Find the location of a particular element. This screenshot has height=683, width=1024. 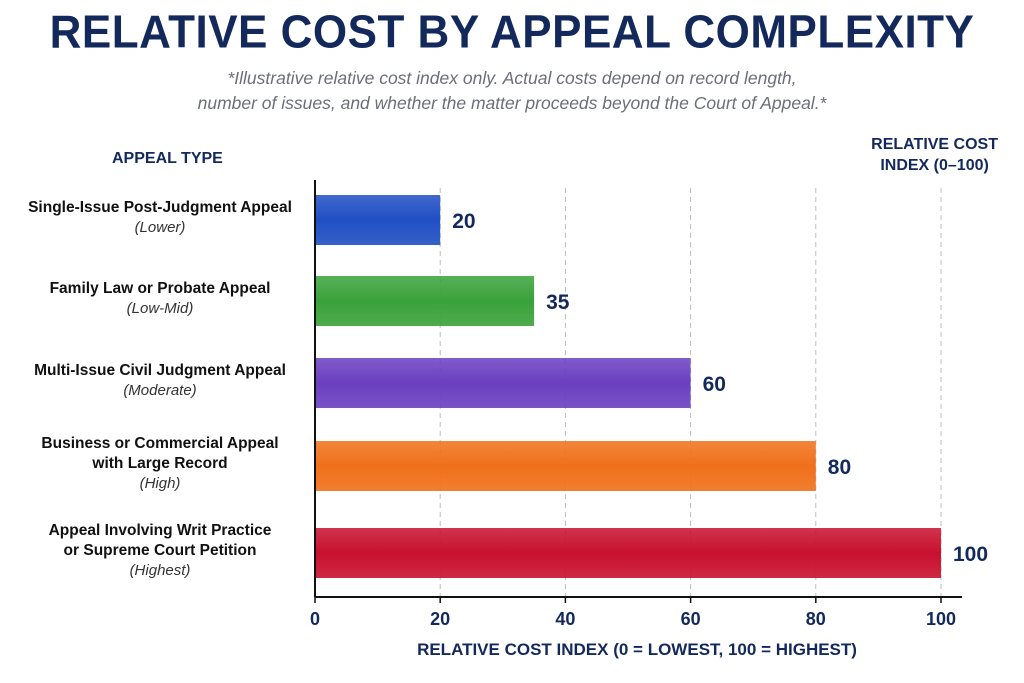

category-label: Family Law or Probate Appeal (Low-Mid) is located at coordinates (160, 299).